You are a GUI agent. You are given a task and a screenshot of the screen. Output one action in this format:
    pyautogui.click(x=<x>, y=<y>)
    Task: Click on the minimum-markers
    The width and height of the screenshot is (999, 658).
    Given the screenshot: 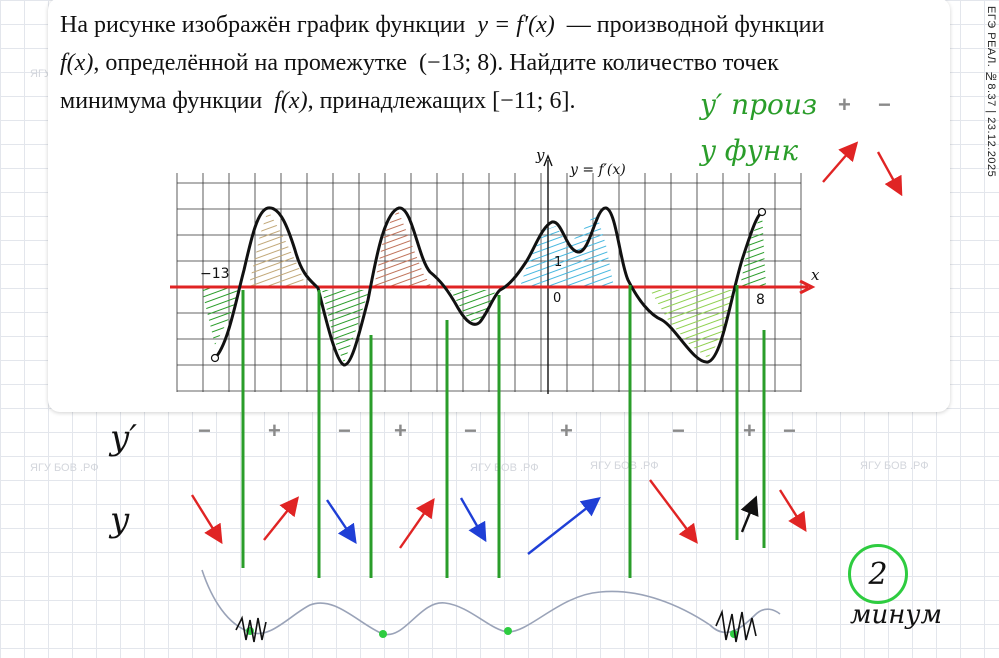 What is the action you would take?
    pyautogui.click(x=492, y=632)
    